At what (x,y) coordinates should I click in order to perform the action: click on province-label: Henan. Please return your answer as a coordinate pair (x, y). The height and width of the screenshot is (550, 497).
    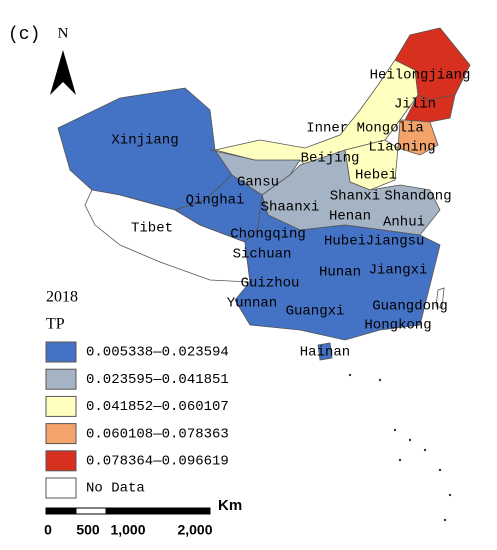
    Looking at the image, I should click on (350, 217).